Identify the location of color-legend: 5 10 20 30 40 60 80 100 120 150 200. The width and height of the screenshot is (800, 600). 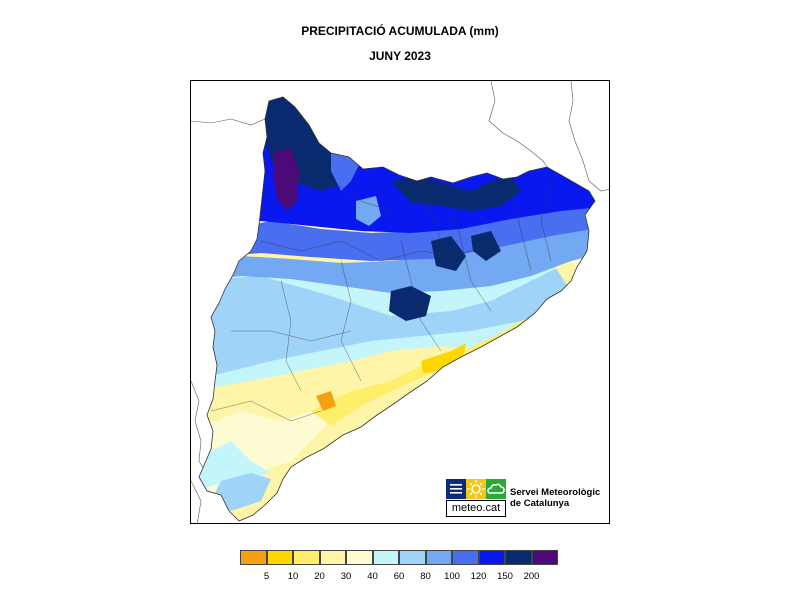
(400, 566).